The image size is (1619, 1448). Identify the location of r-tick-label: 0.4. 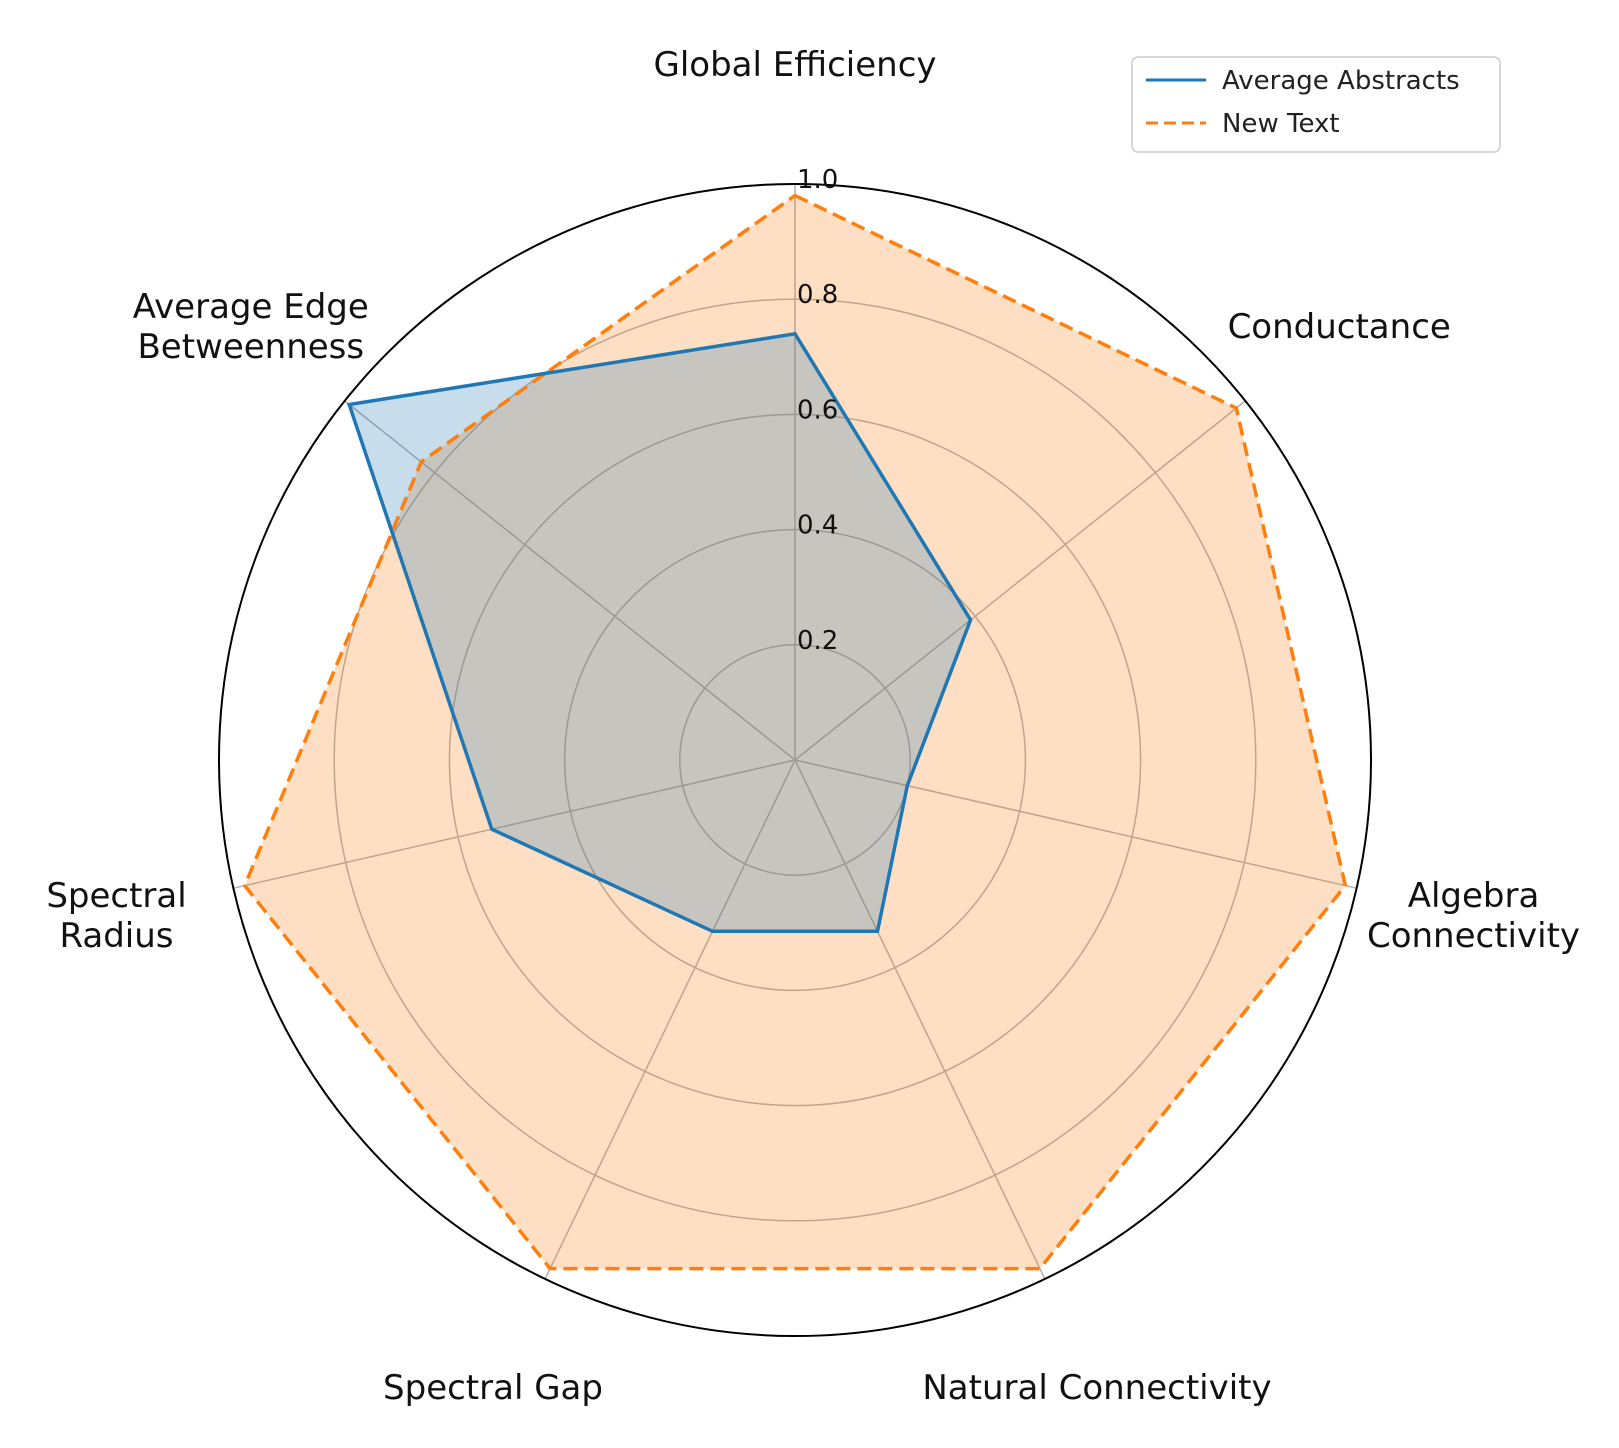
(817, 526).